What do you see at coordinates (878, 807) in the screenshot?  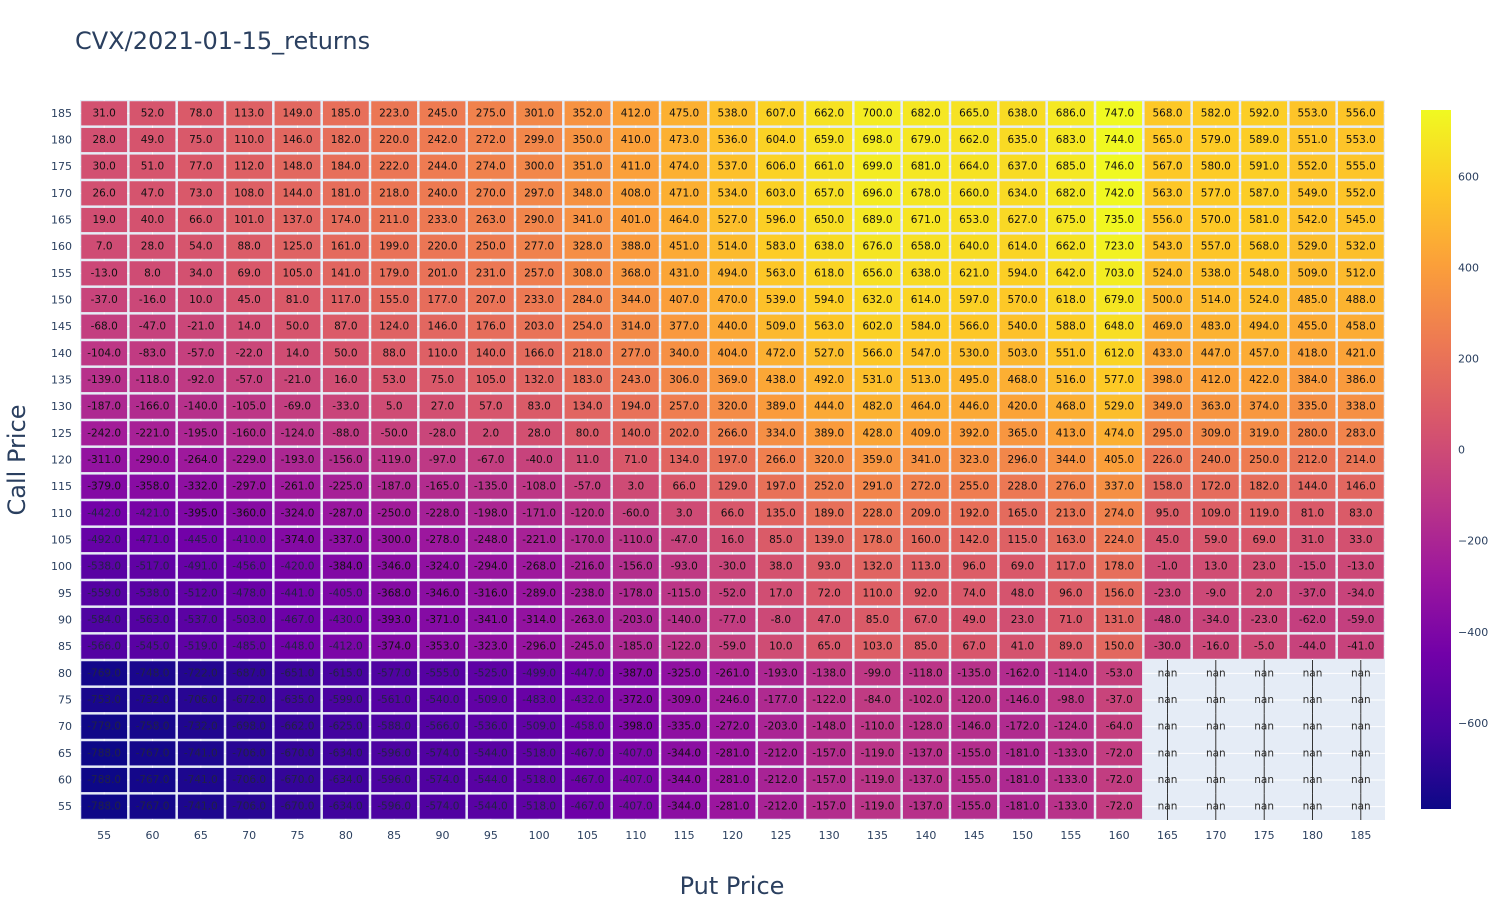 I see `heatmap-cell-label: -119.0` at bounding box center [878, 807].